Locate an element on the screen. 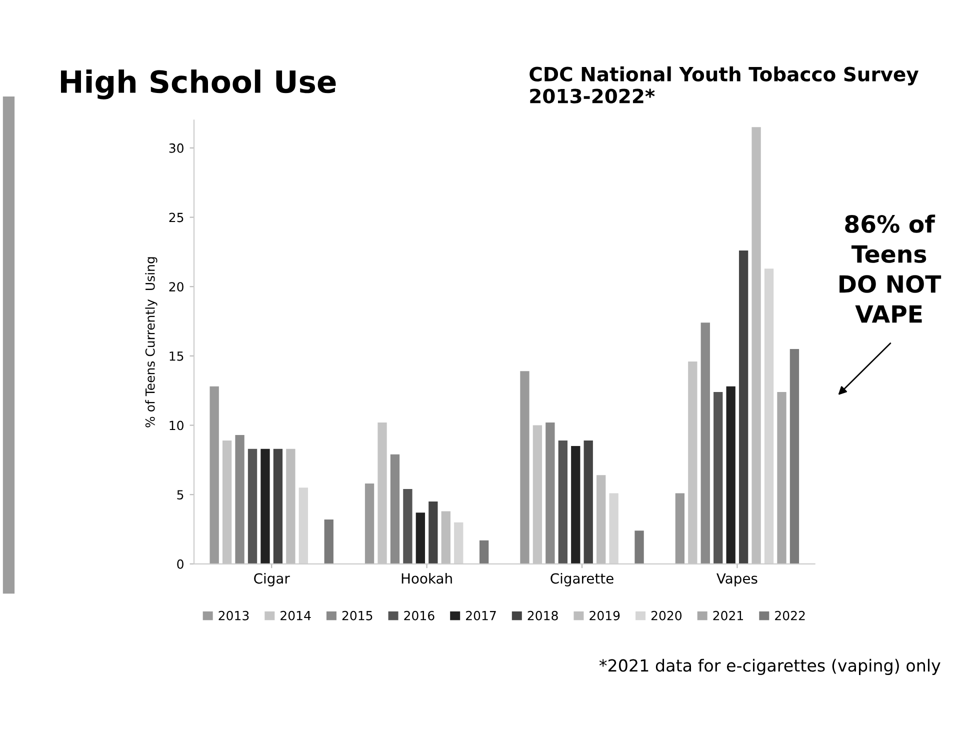  legend-label: 2020 is located at coordinates (666, 615).